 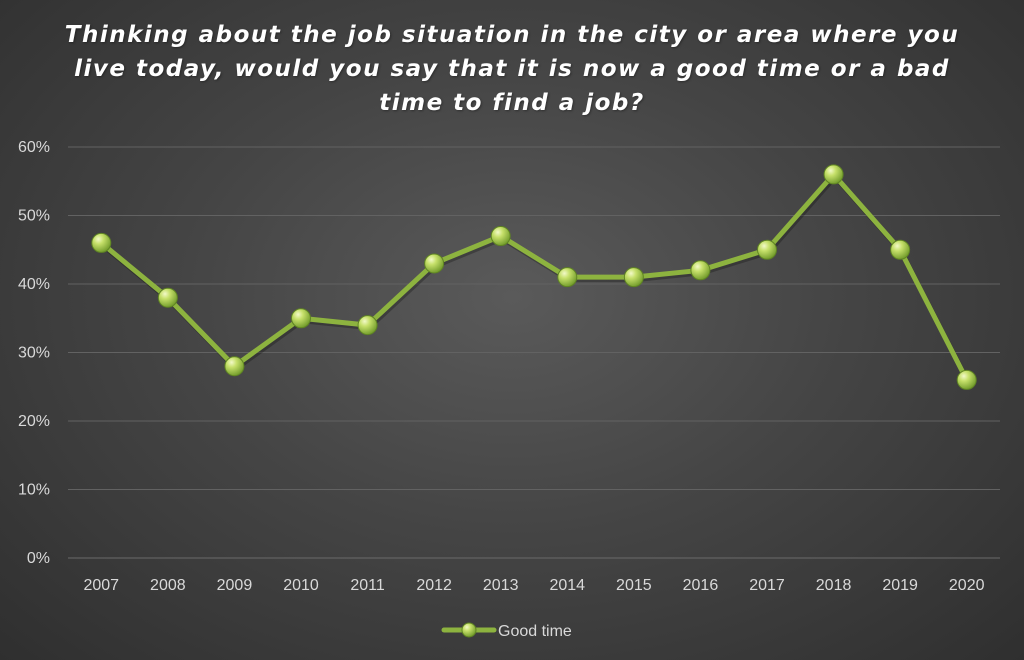 I want to click on x-tick-label: 2009, so click(x=235, y=585).